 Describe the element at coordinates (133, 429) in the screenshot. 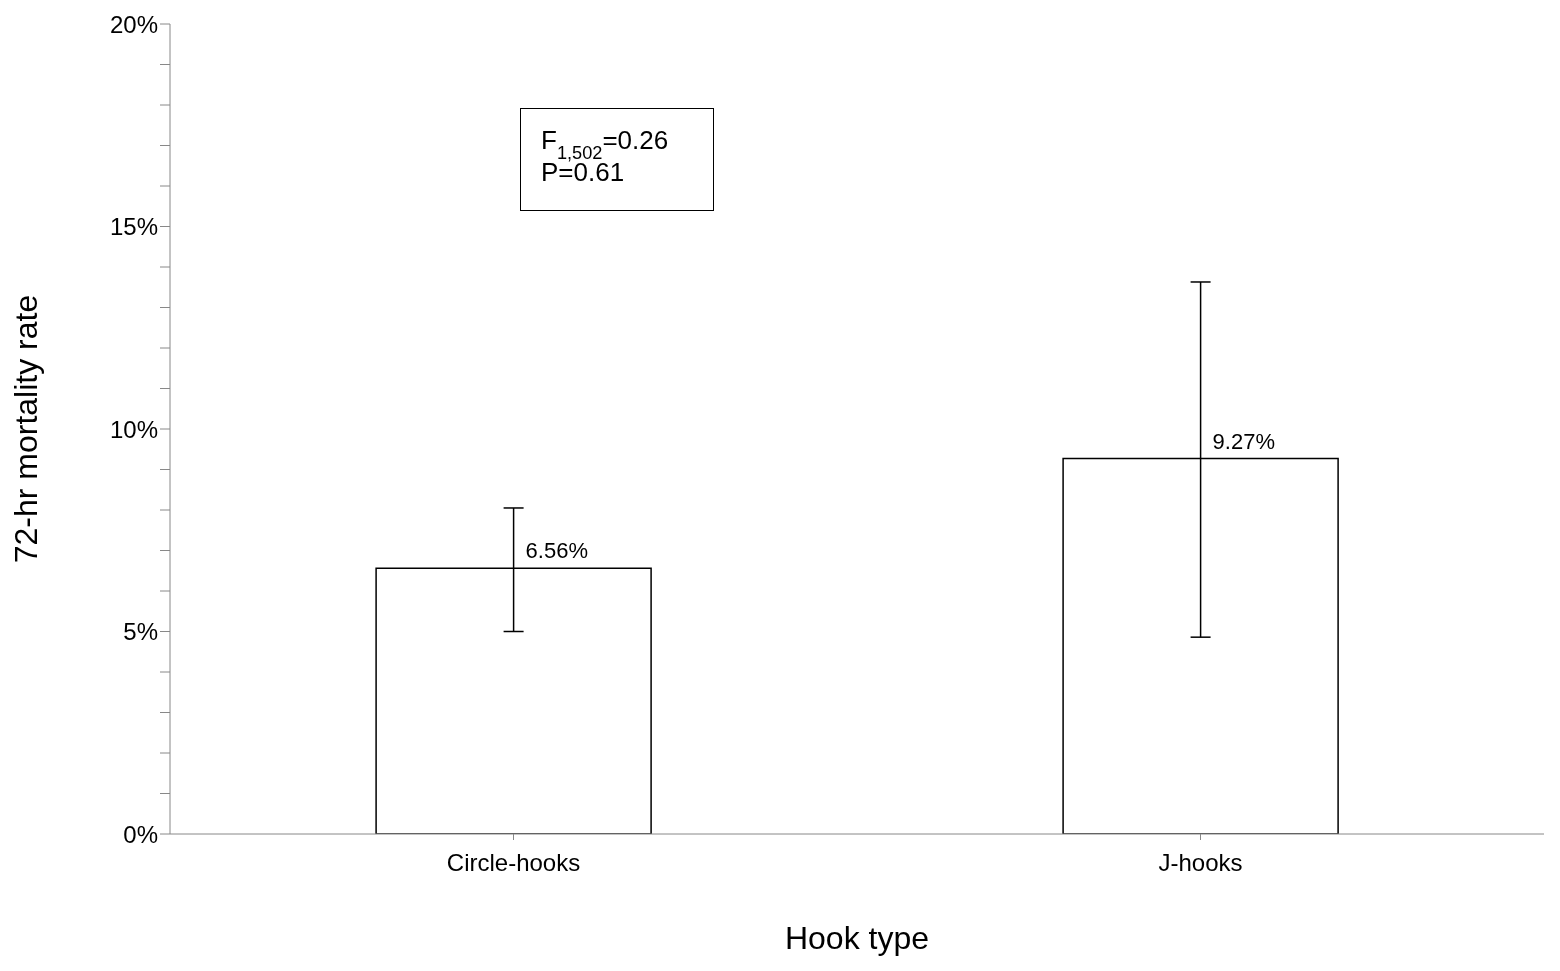

I see `y-tick-label: 10%` at that location.